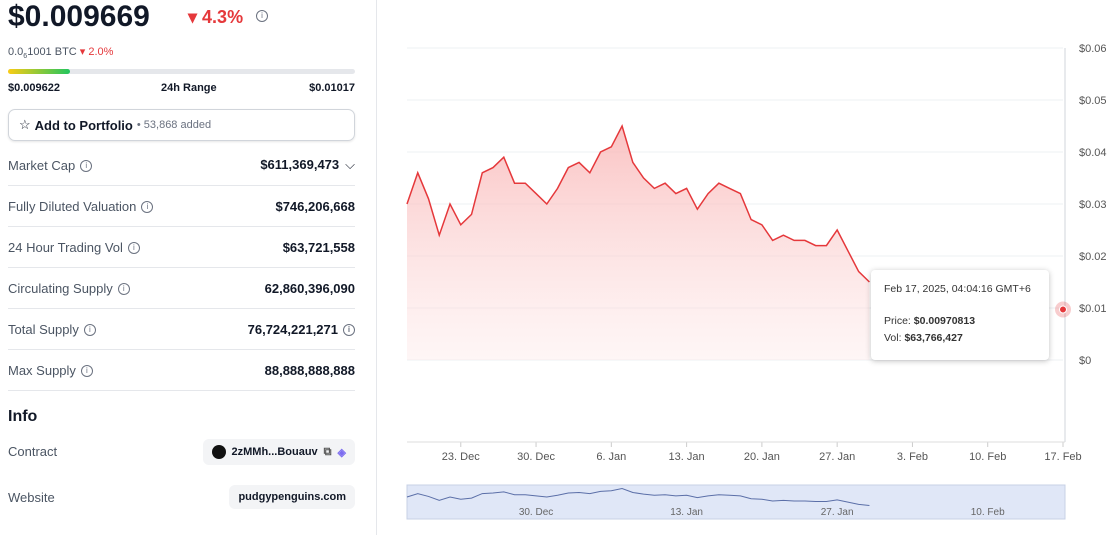 The height and width of the screenshot is (535, 1108). What do you see at coordinates (34, 88) in the screenshot?
I see `range-low: $0.009622` at bounding box center [34, 88].